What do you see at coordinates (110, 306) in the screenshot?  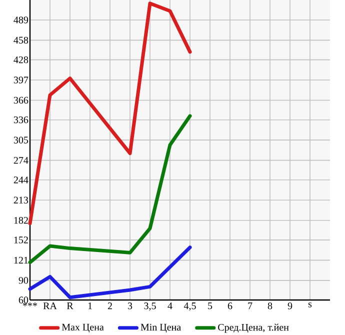 I see `x-tick-label: 2` at bounding box center [110, 306].